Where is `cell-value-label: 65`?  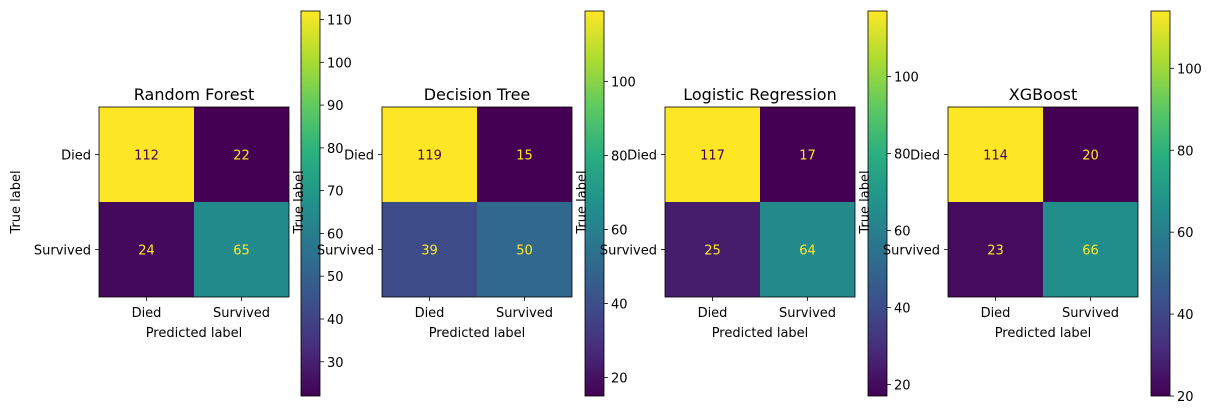 cell-value-label: 65 is located at coordinates (241, 251).